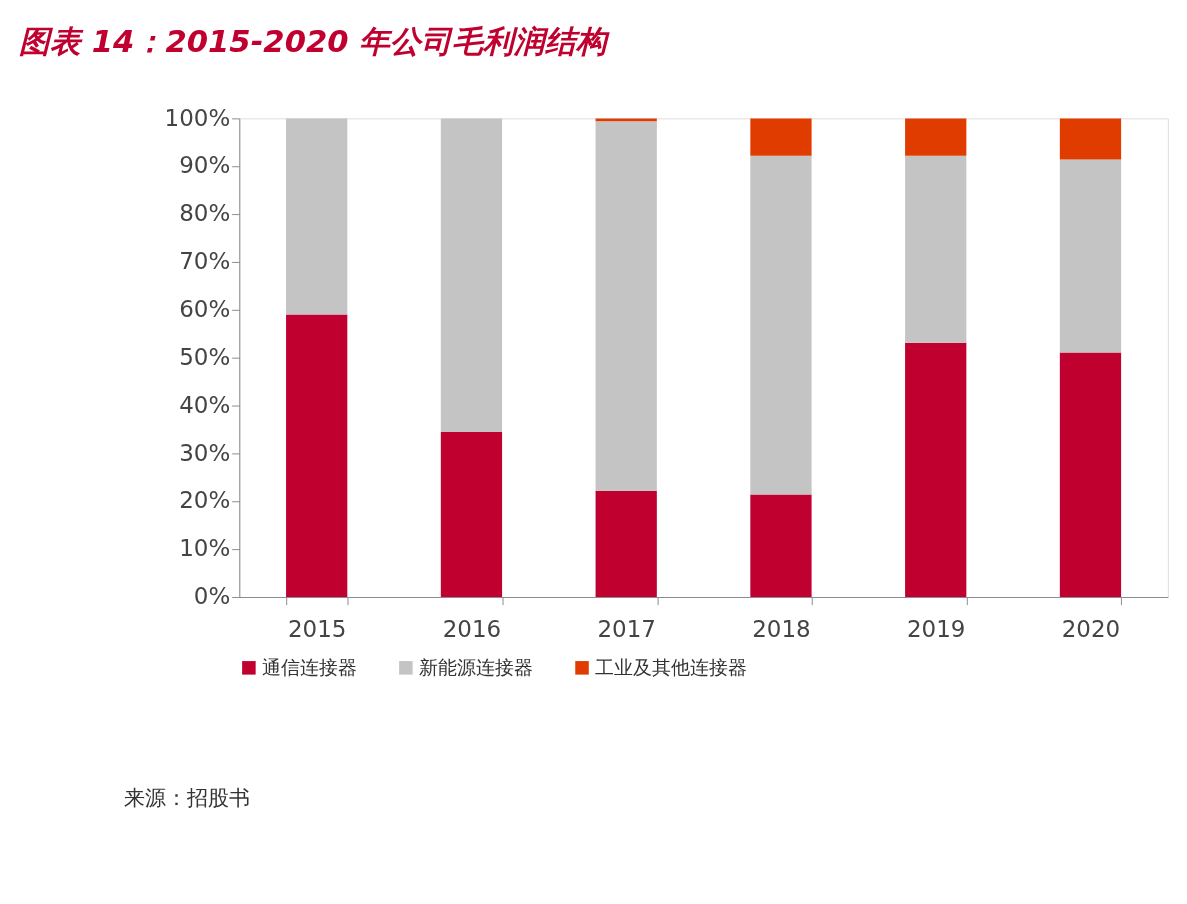 The image size is (1187, 904). Describe the element at coordinates (205, 452) in the screenshot. I see `y-tick-label: 30%` at that location.